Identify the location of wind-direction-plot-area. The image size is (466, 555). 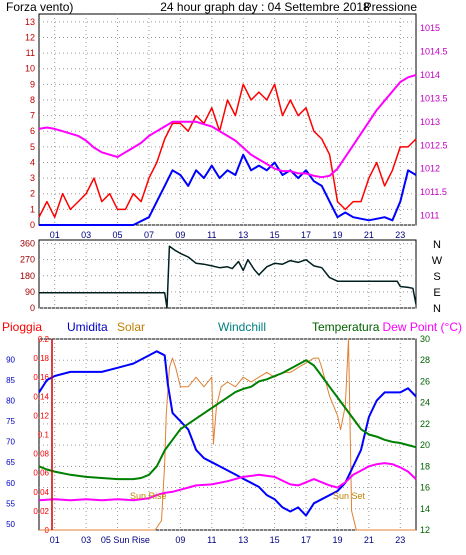
(227, 274).